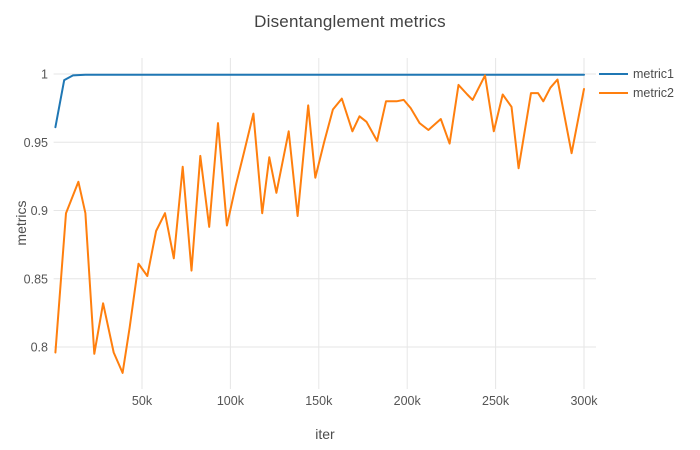  Describe the element at coordinates (21, 223) in the screenshot. I see `y-axis-title: metrics` at that location.